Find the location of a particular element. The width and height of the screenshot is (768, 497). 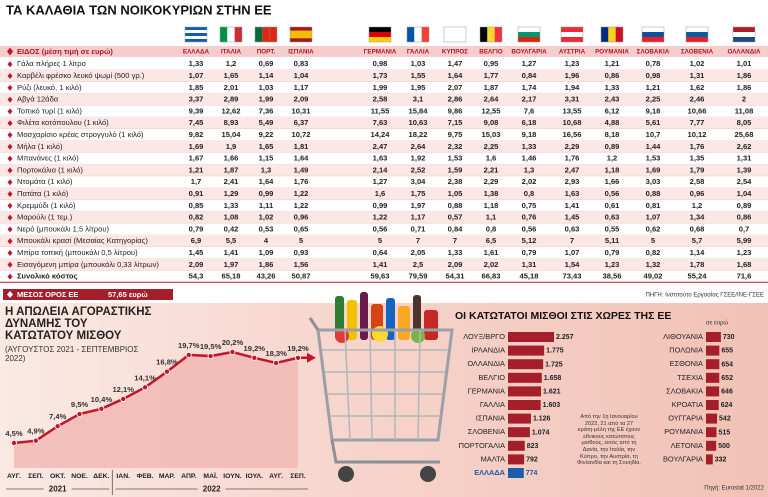

bar-category-label: ΕΣΘΟΝΙΑ is located at coordinates (686, 363).